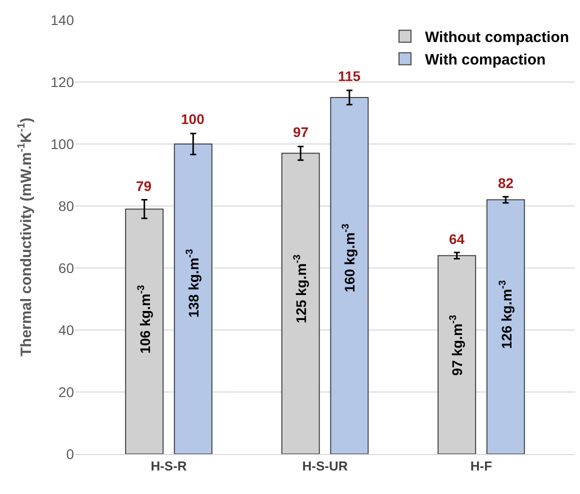 The image size is (580, 494). Describe the element at coordinates (506, 183) in the screenshot. I see `data-label: 82` at that location.